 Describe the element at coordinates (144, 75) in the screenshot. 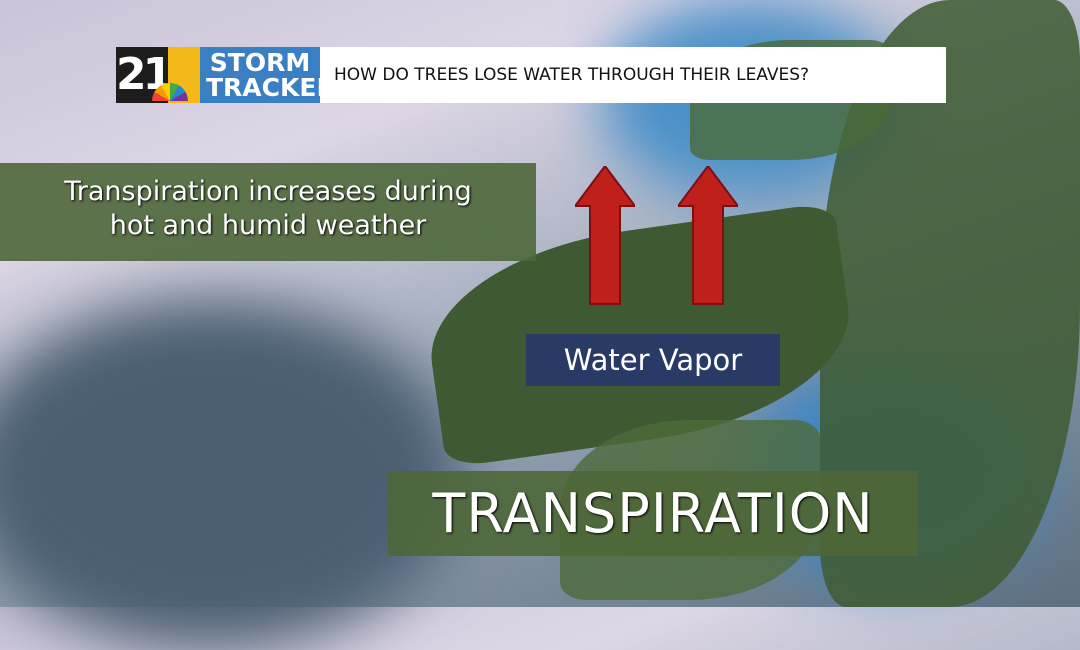

I see `channel-logo: 21` at that location.